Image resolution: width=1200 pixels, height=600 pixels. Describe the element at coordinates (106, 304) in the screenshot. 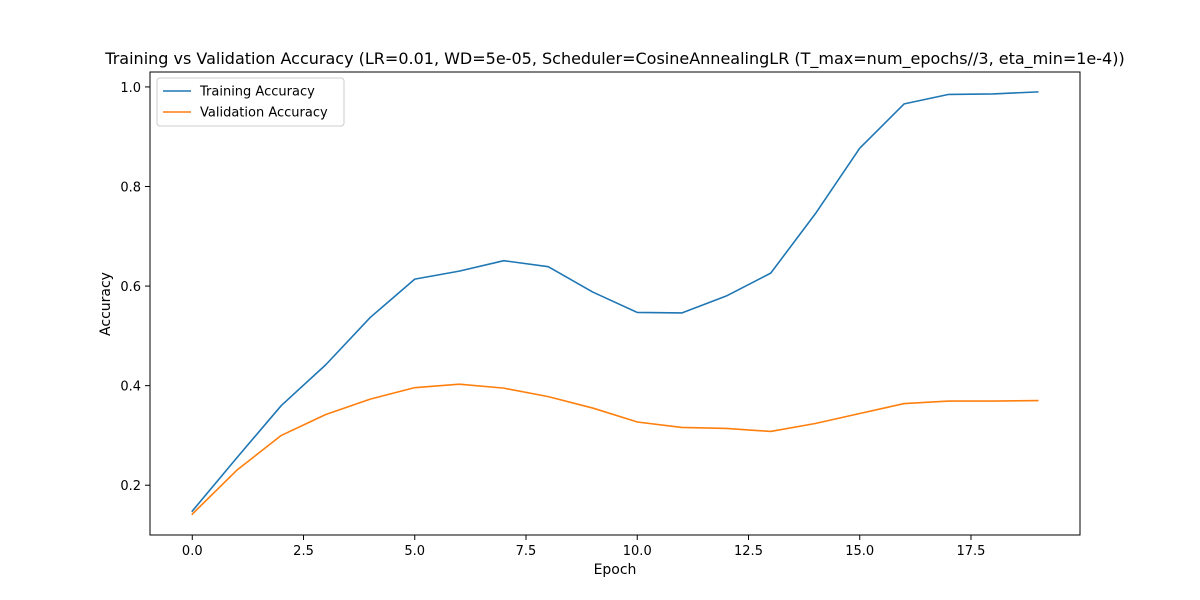

I see `y-axis-label: Accuracy` at that location.